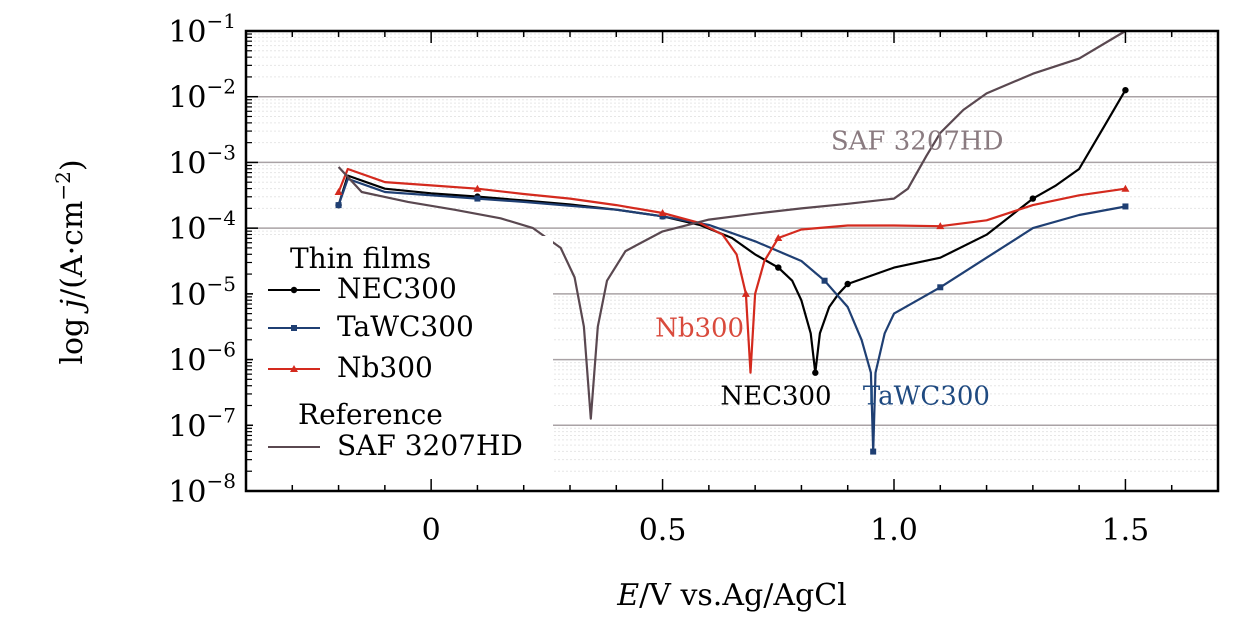 The height and width of the screenshot is (630, 1260). What do you see at coordinates (917, 141) in the screenshot?
I see `annotation-label: SAF 3207HD` at bounding box center [917, 141].